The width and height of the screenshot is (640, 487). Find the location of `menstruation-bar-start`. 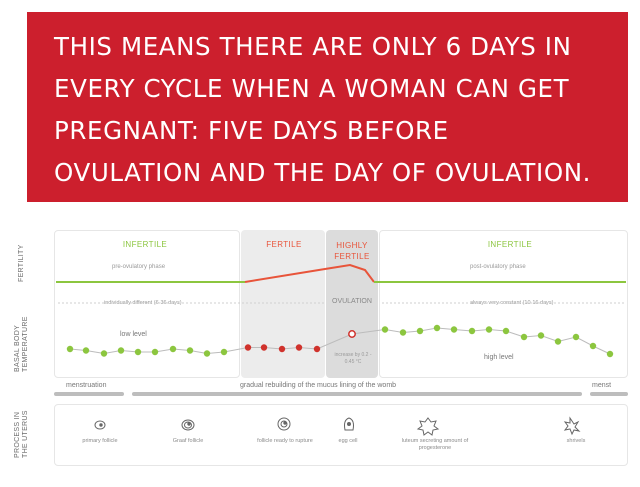

menstruation-bar-start is located at coordinates (89, 394).